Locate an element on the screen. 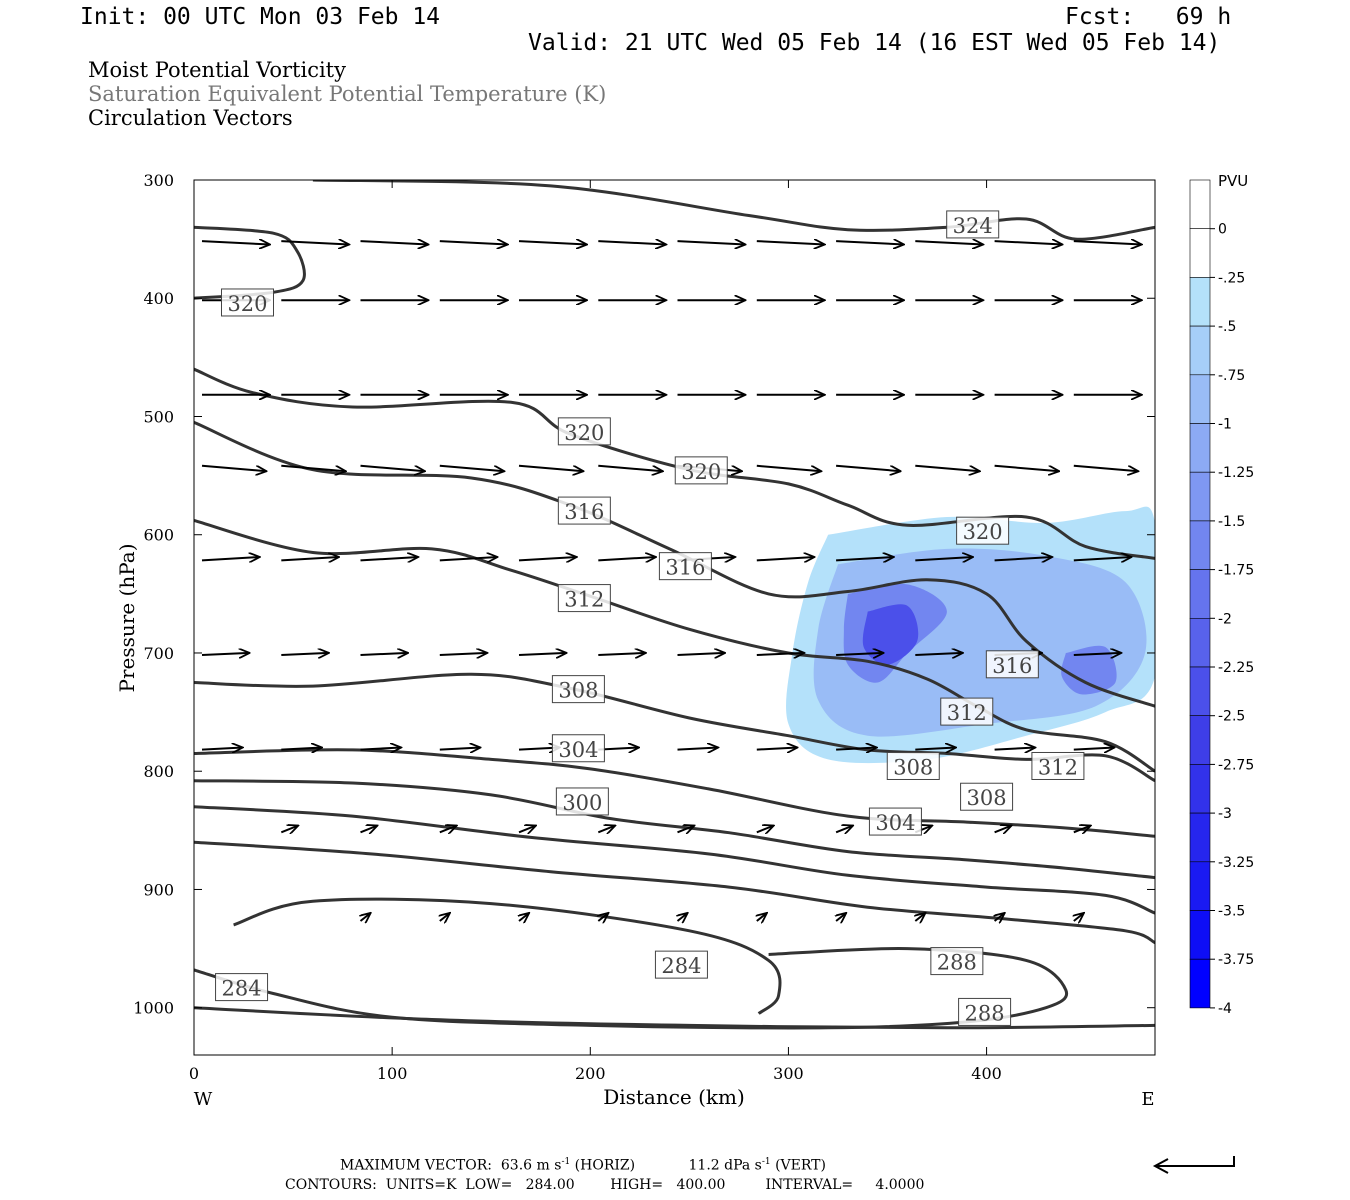 The height and width of the screenshot is (1200, 1350). colorbar-level-label: -3.75 is located at coordinates (1236, 960).